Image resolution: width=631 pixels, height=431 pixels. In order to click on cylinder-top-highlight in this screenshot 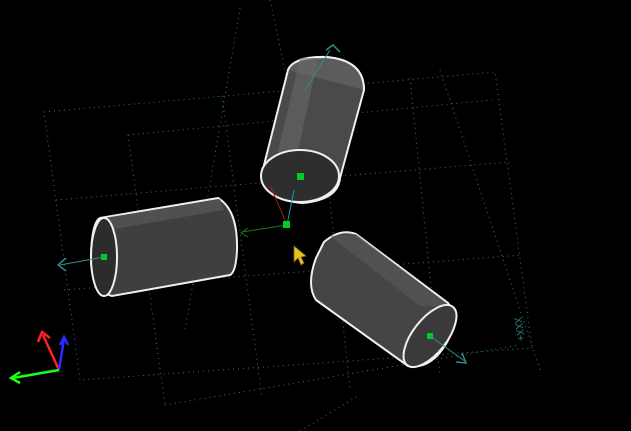, I will do `click(297, 109)`.